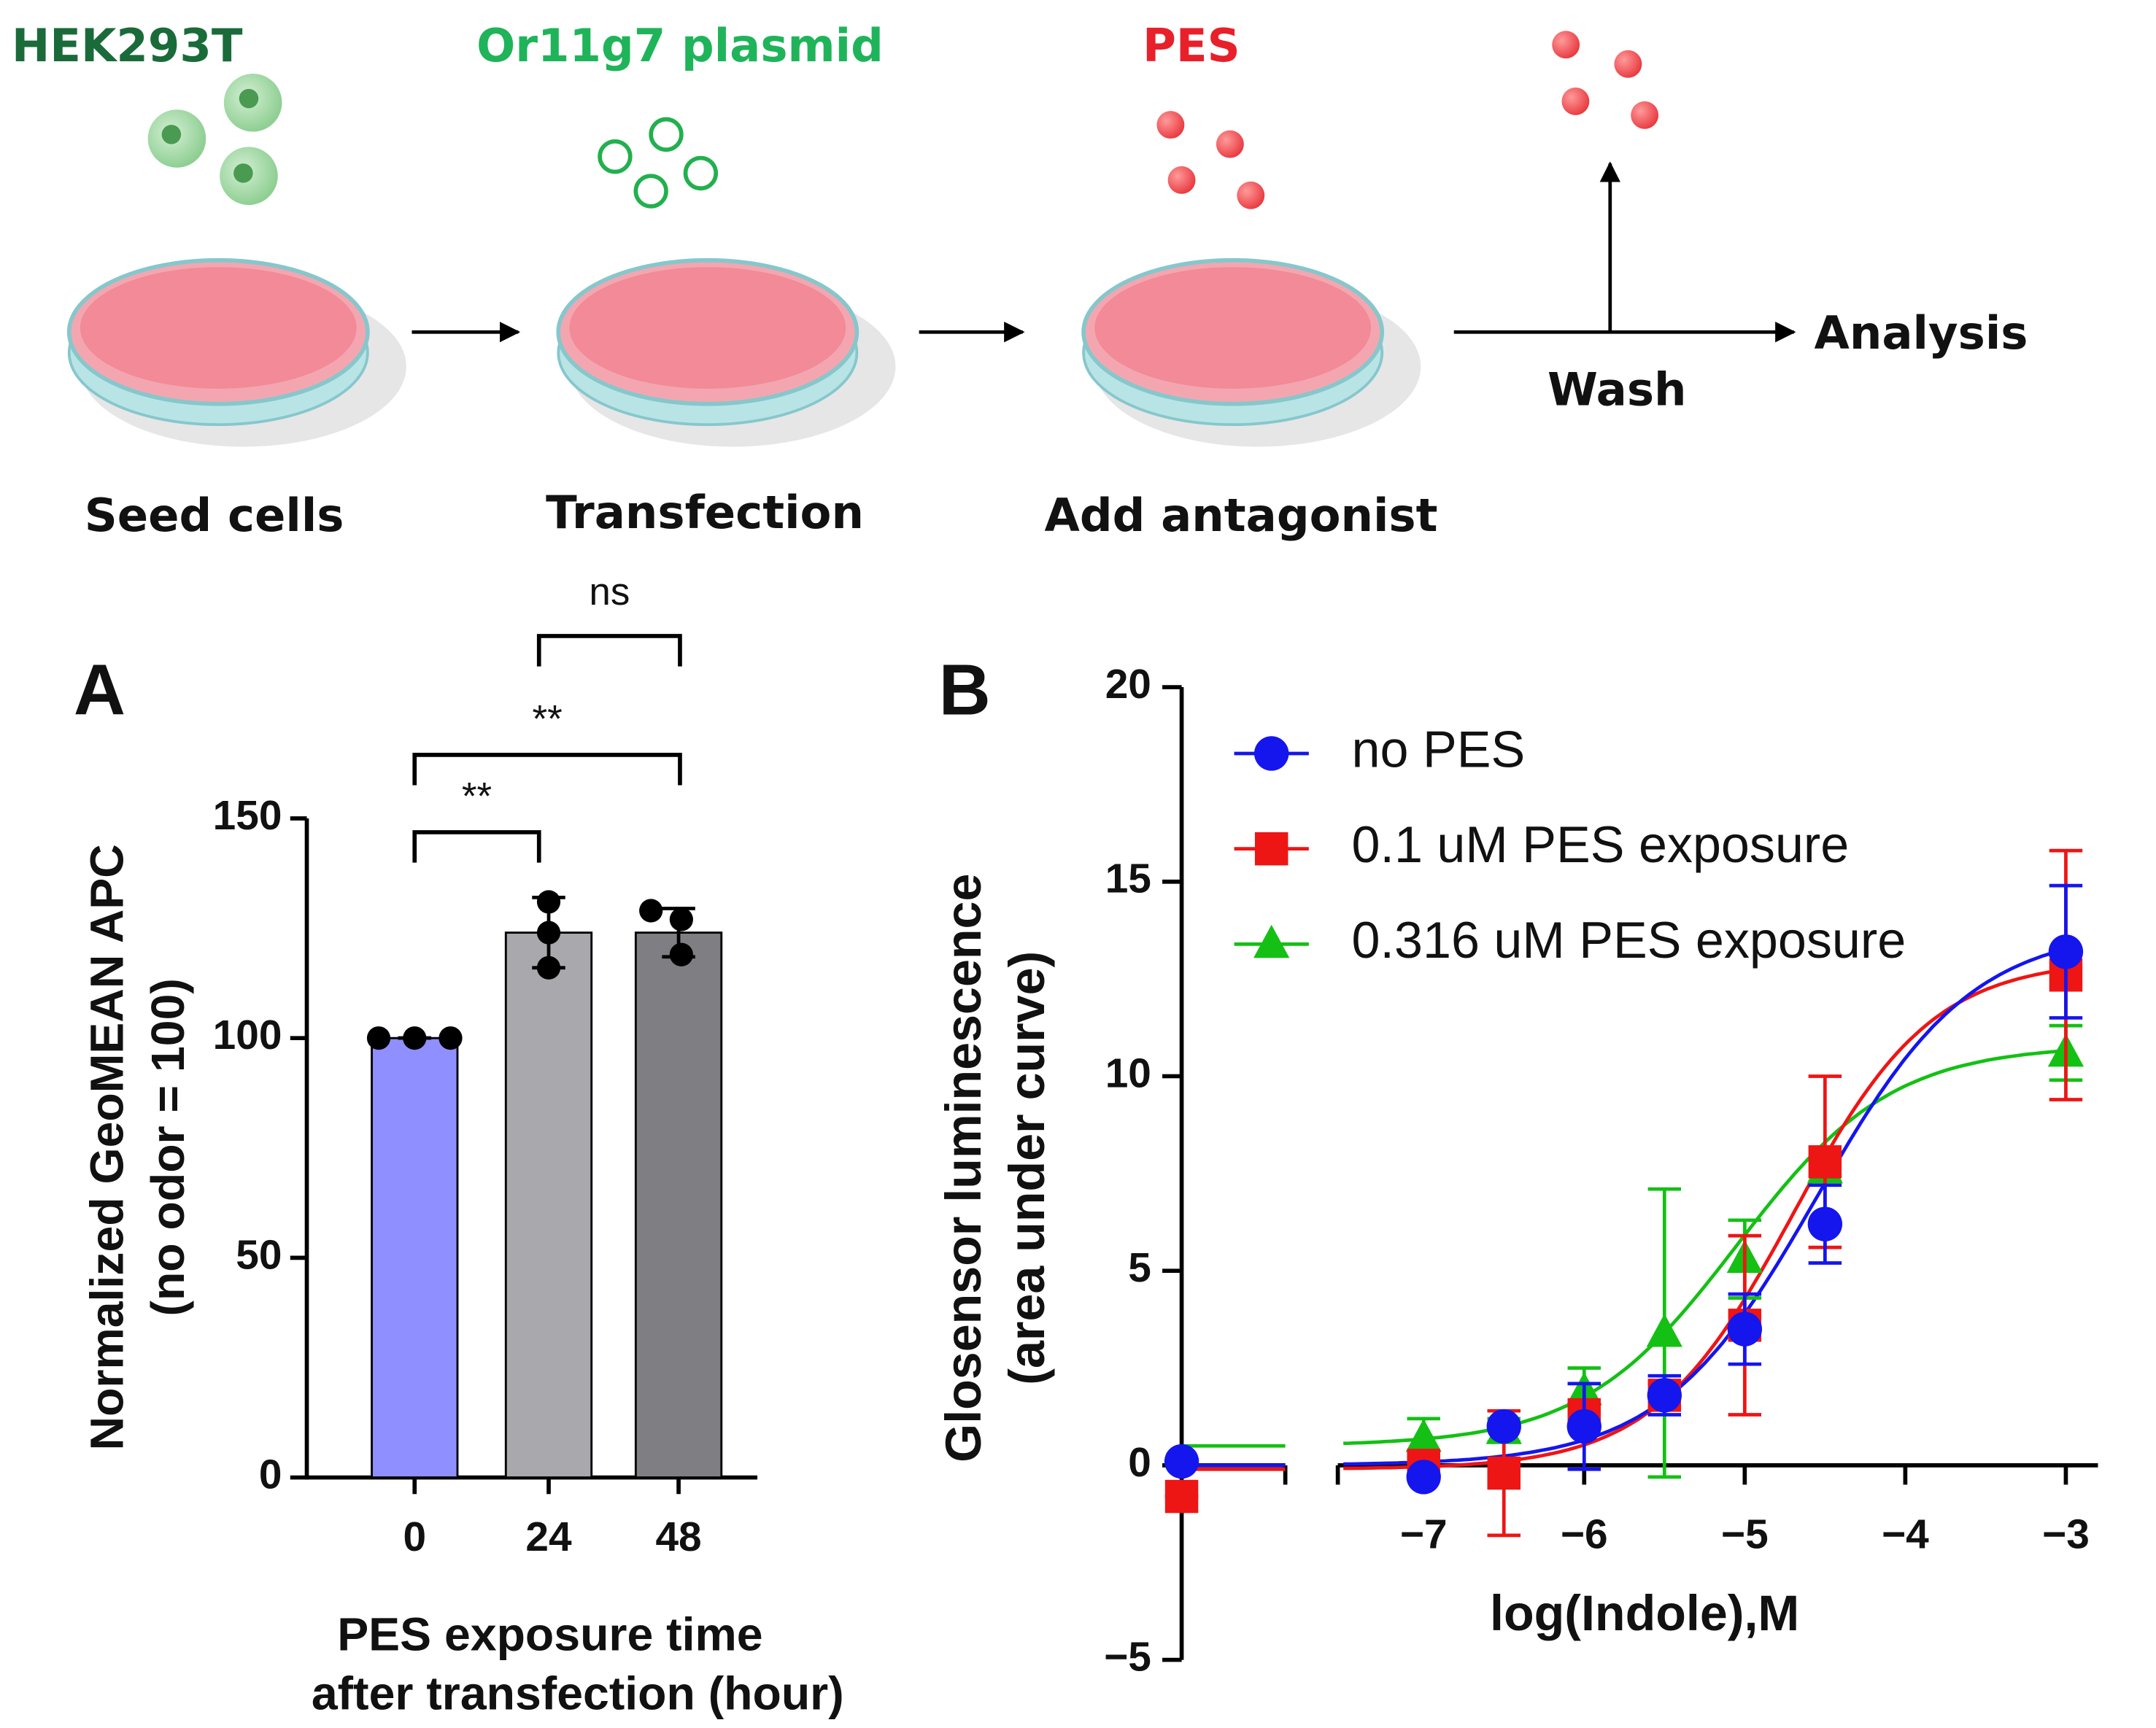 The height and width of the screenshot is (1728, 2156). What do you see at coordinates (1584, 1534) in the screenshot?
I see `x-tick-label: −6` at bounding box center [1584, 1534].